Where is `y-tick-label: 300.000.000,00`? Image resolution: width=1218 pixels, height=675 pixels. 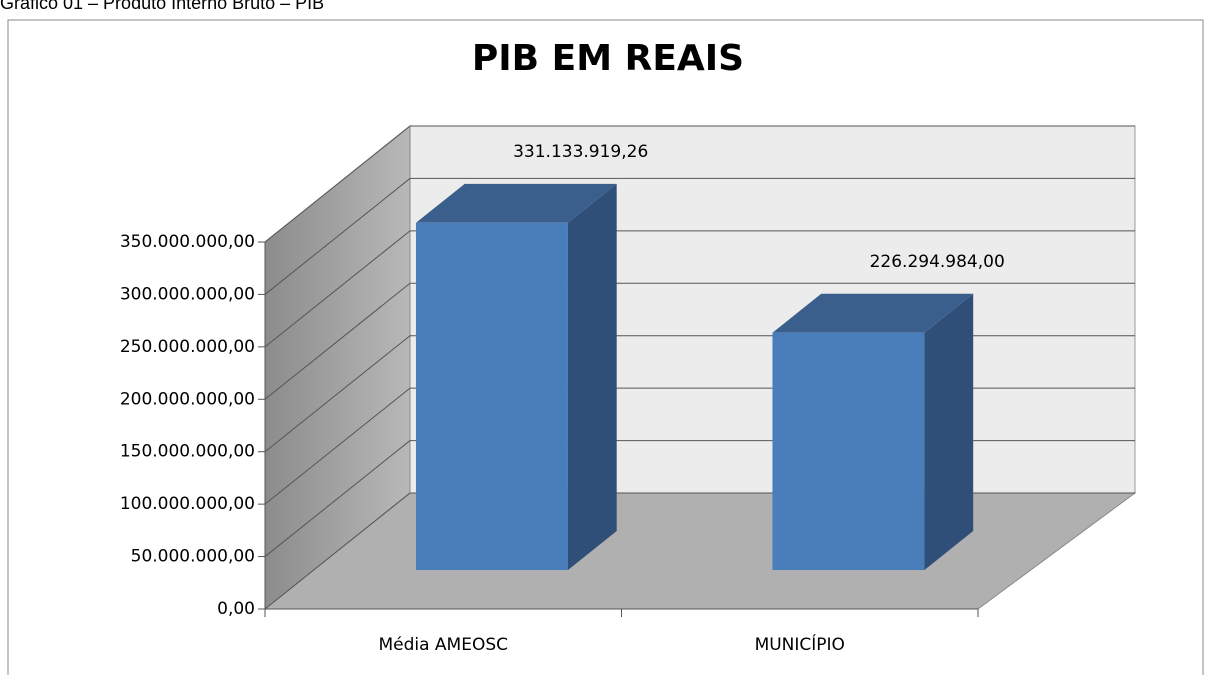
y-tick-label: 300.000.000,00 is located at coordinates (187, 294).